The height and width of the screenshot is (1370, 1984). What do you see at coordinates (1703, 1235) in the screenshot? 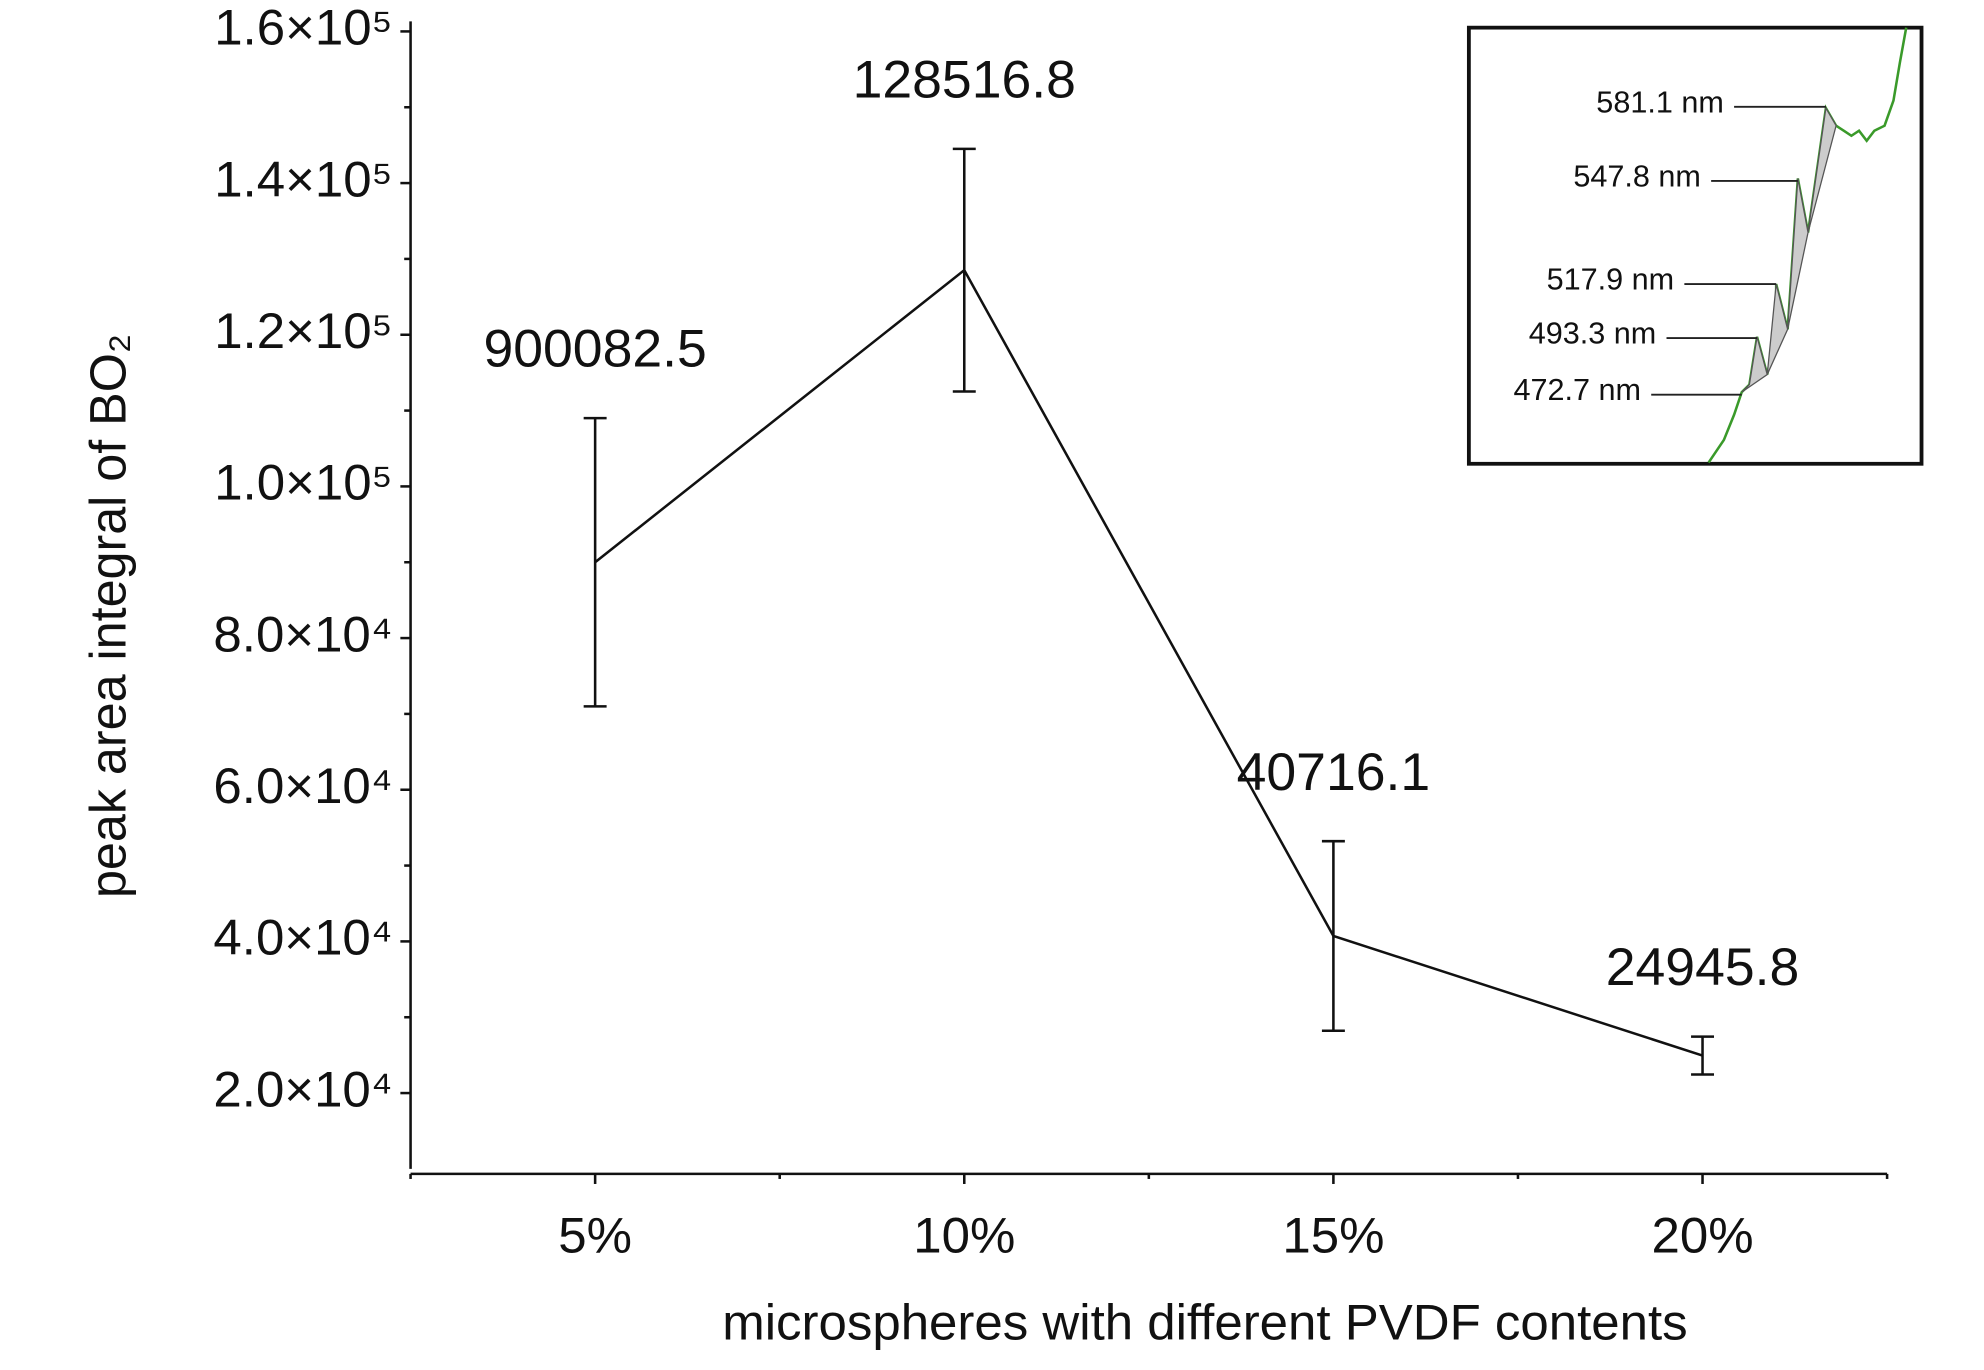
I see `x-tick-label: 20%` at bounding box center [1703, 1235].